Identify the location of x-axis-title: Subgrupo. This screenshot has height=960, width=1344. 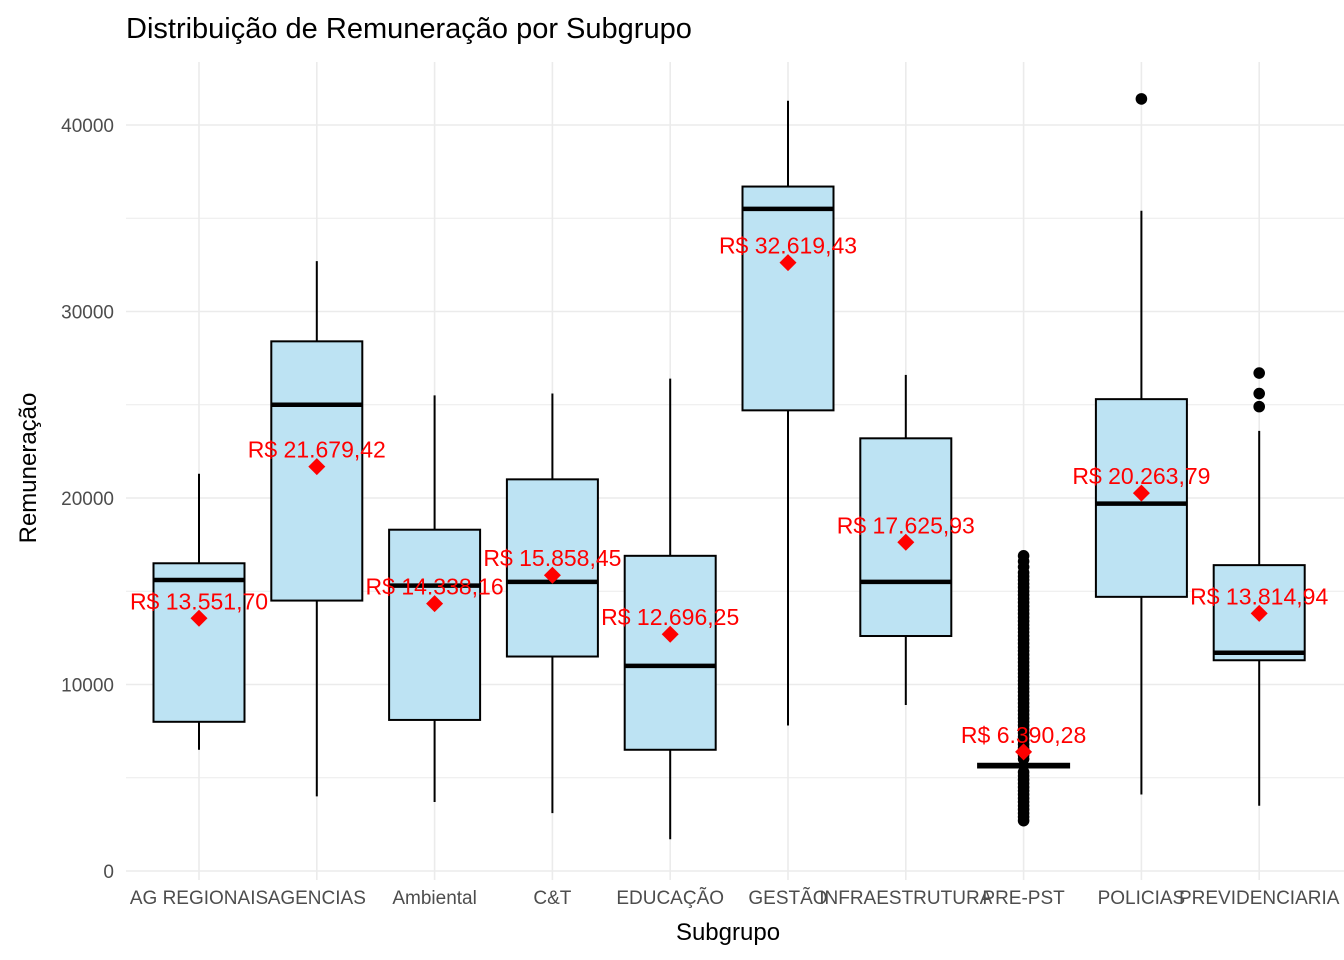
(728, 932).